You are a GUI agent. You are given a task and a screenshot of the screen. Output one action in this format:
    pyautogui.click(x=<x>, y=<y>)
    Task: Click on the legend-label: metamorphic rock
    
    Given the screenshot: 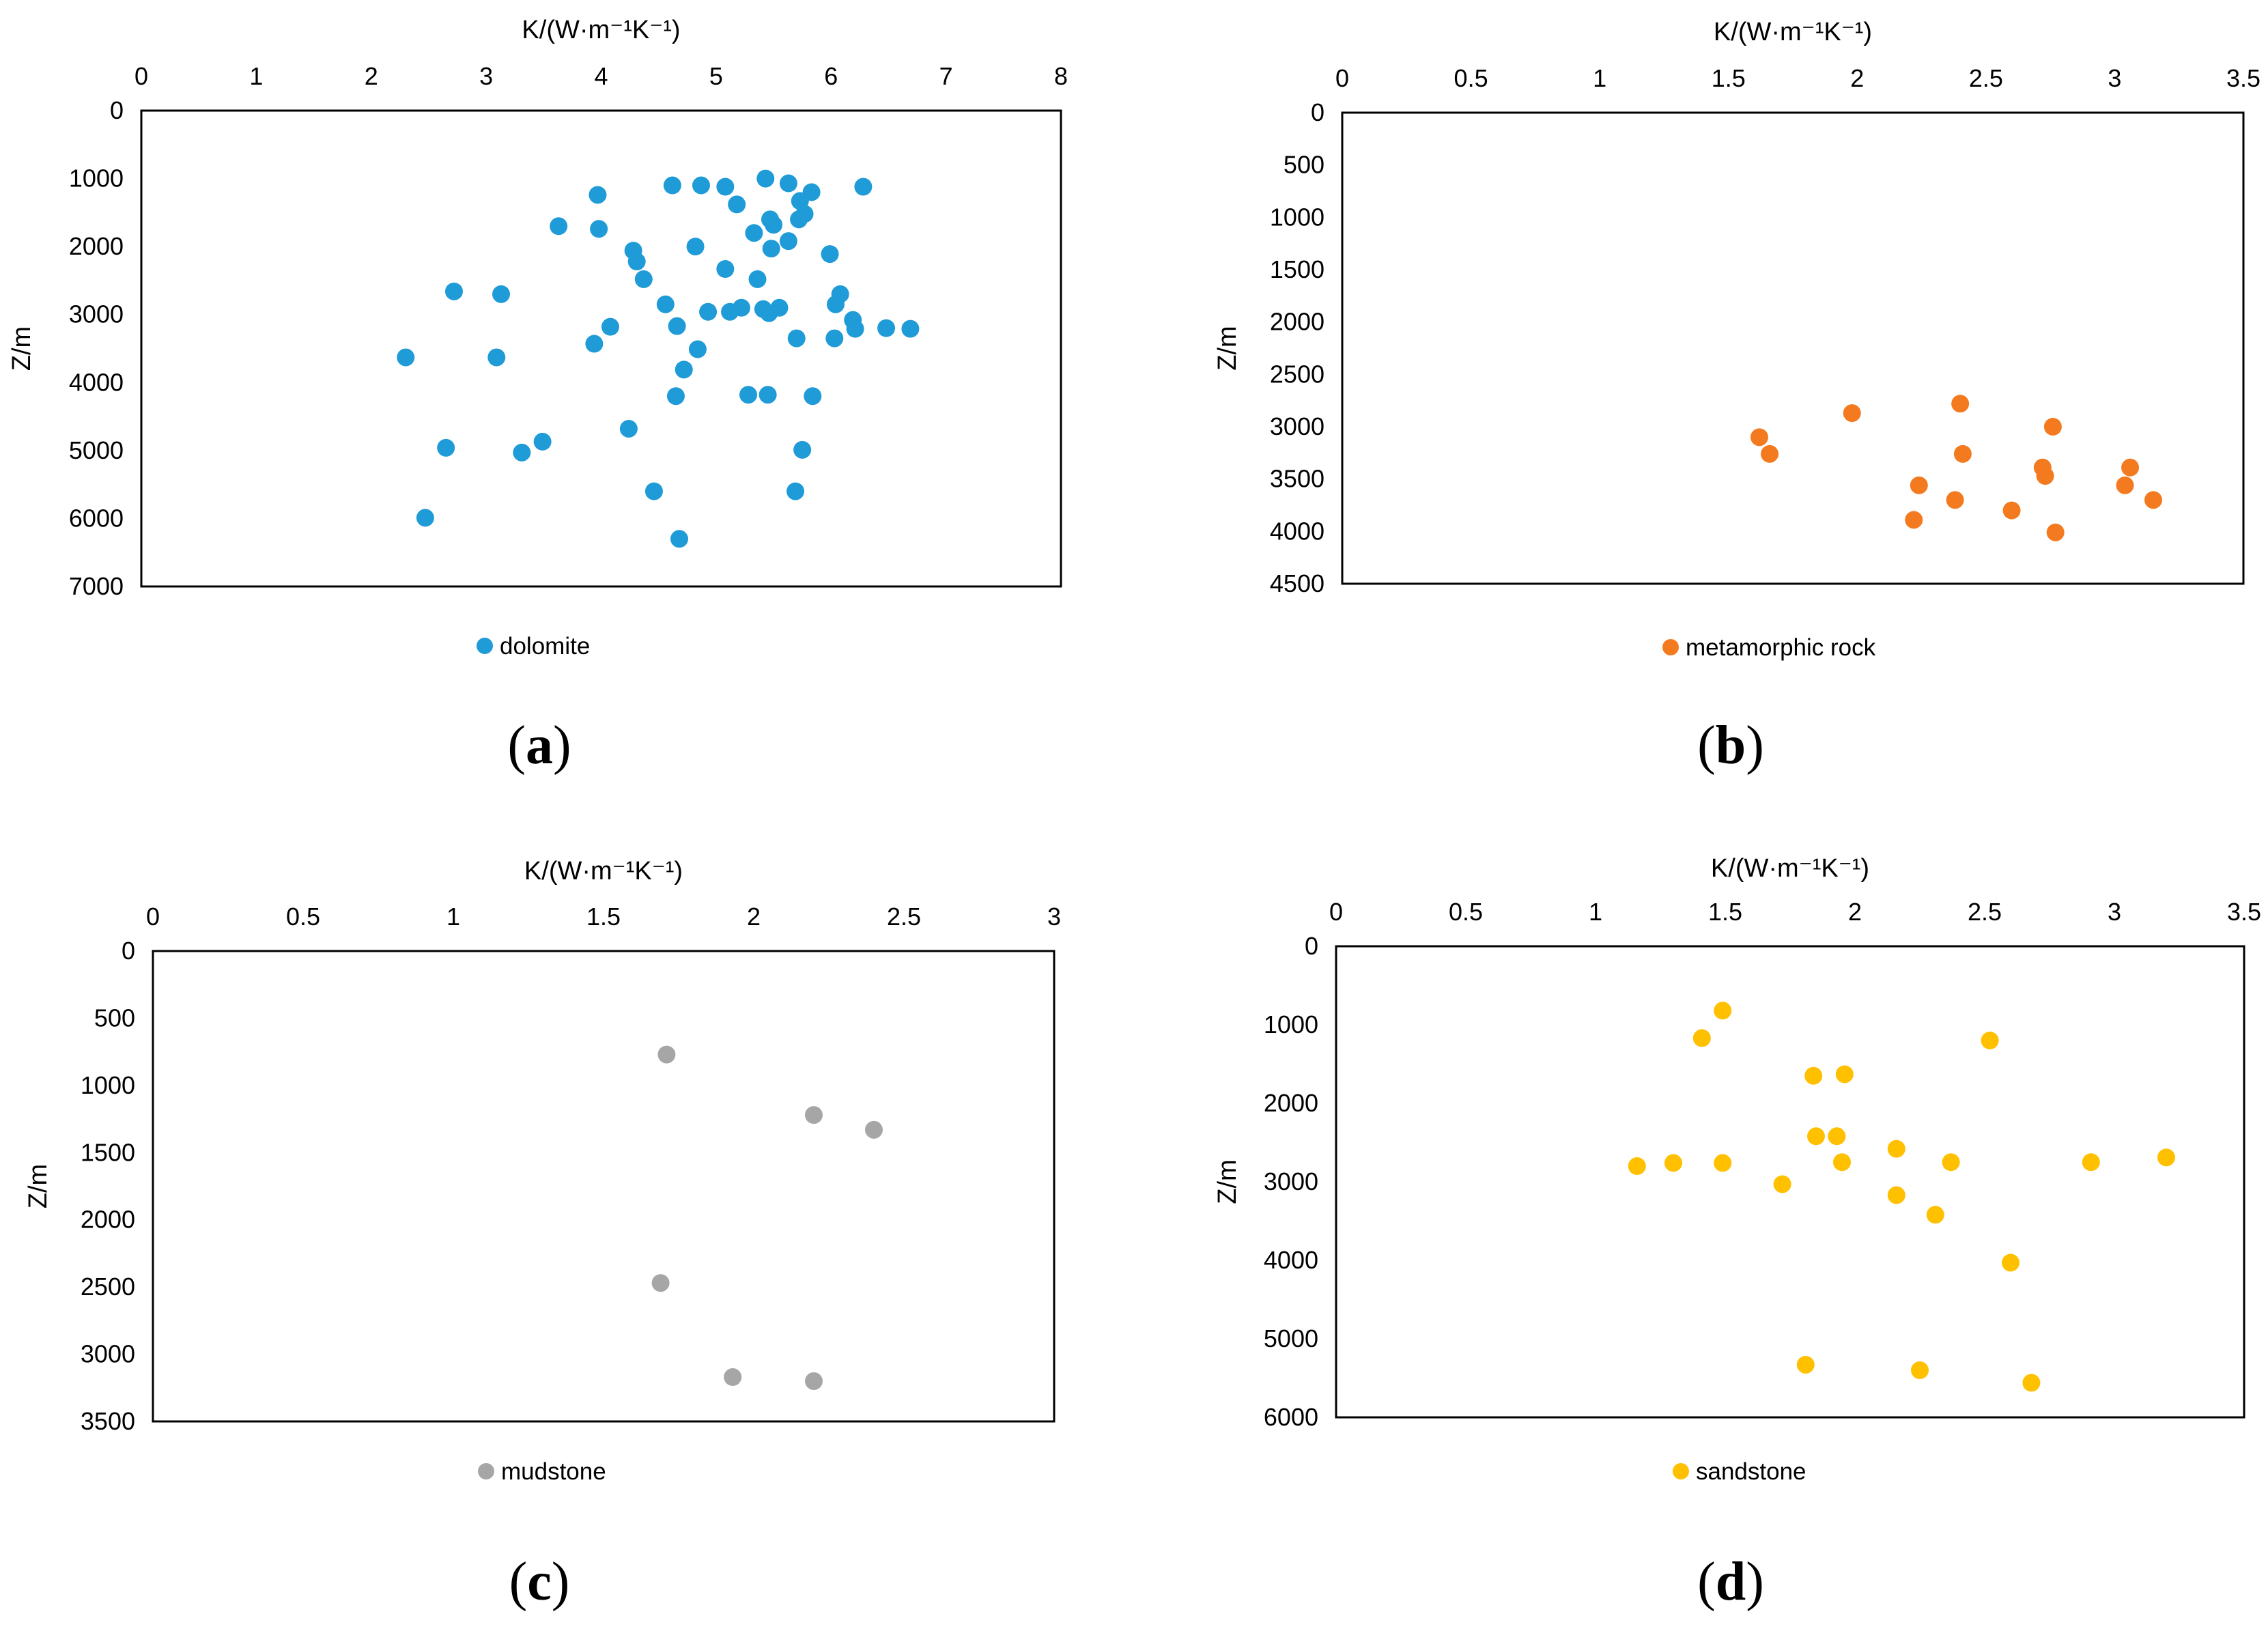 What is the action you would take?
    pyautogui.click(x=1781, y=647)
    